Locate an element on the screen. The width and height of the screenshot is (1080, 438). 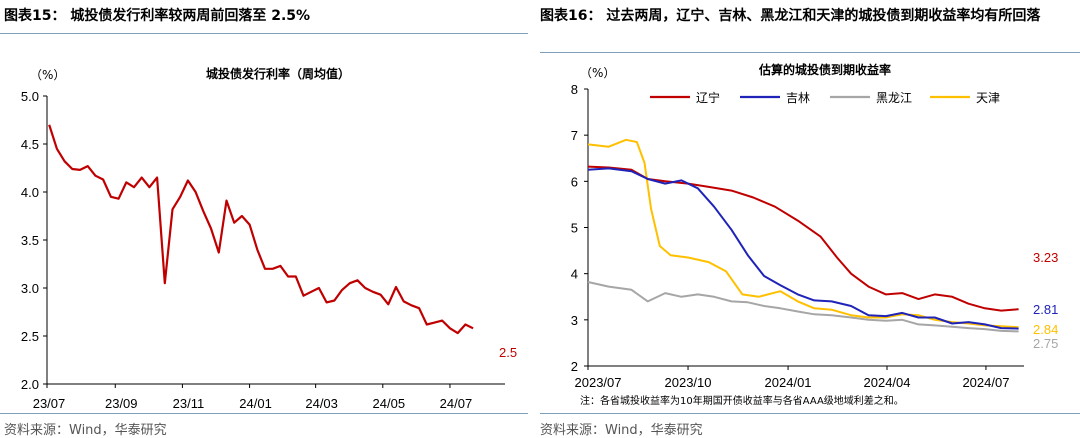
x-tick-label: 2024/04 is located at coordinates (887, 382).